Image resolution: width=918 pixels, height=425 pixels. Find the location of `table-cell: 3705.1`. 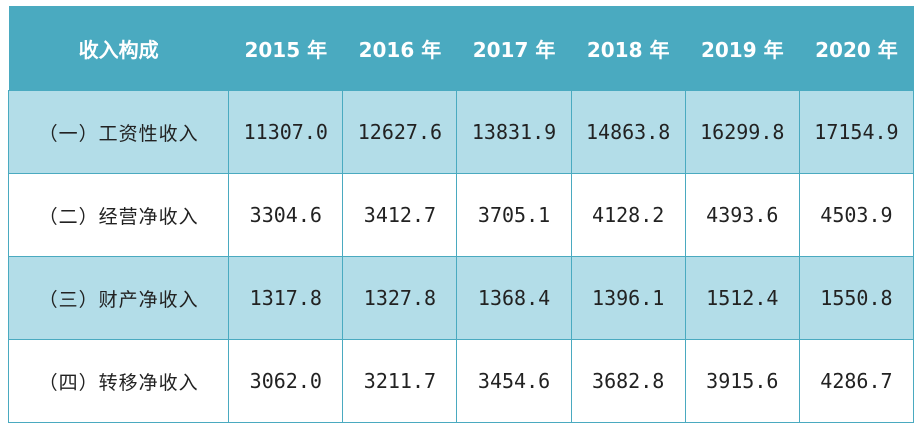

table-cell: 3705.1 is located at coordinates (514, 215).